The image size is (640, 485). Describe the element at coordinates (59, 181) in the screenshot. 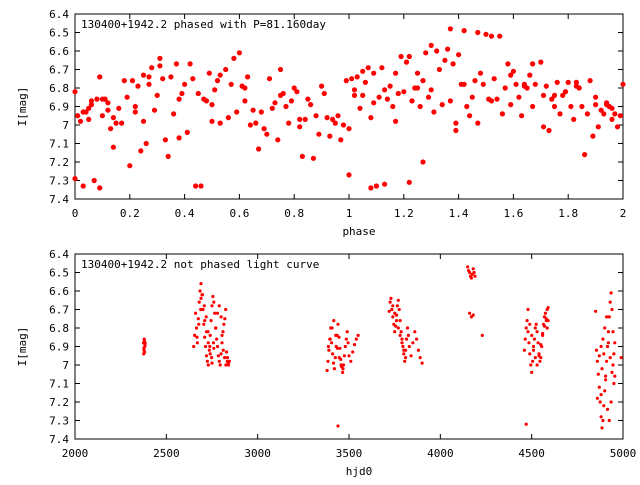

I see `phased-ytick-label: 7.3` at that location.